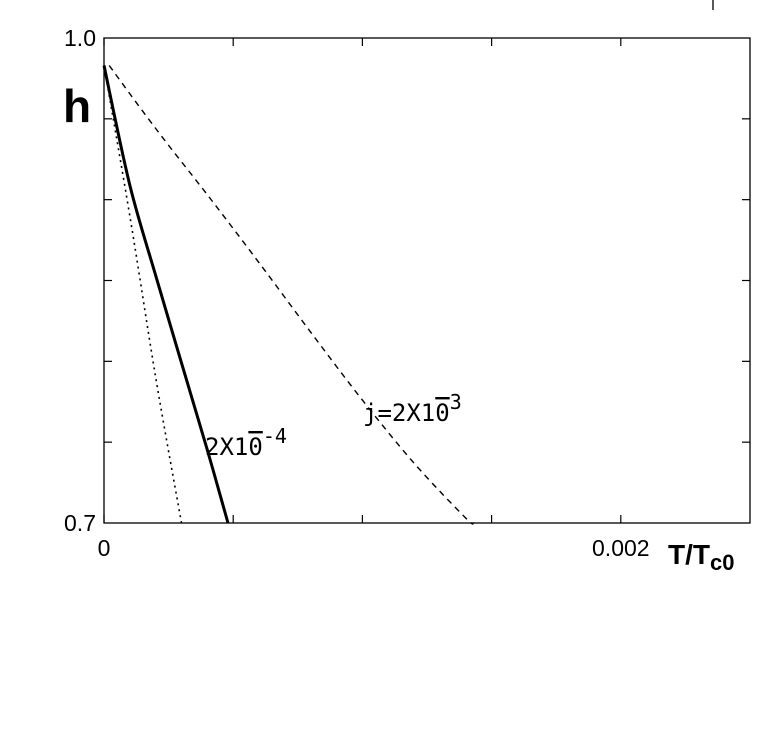  I want to click on x-axis-label: T/Tc0, so click(701, 557).